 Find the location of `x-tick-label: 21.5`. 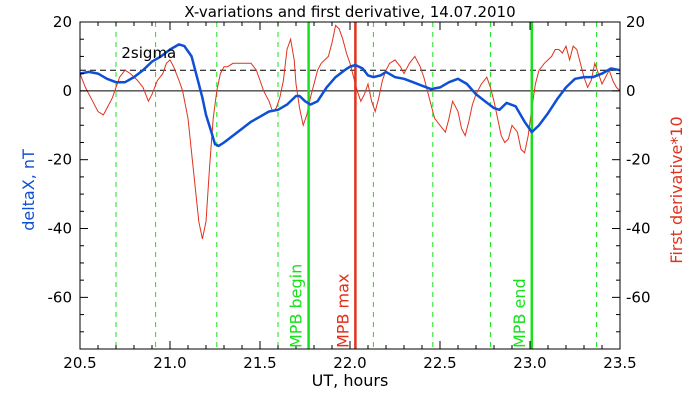

x-tick-label: 21.5 is located at coordinates (259, 363).